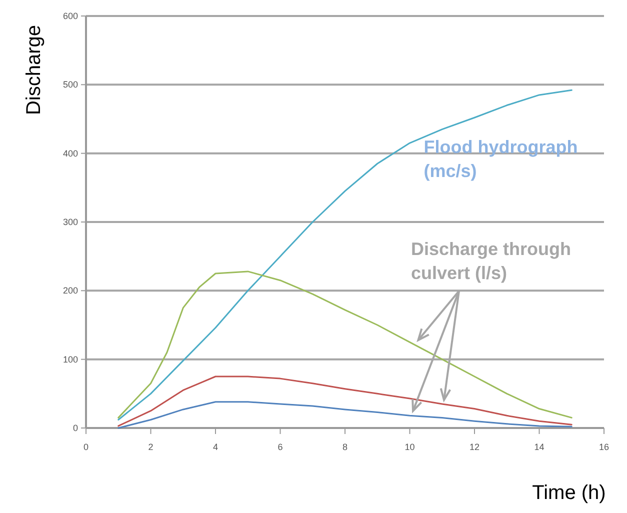 The image size is (627, 513). I want to click on series-label: Flood hydrograph (mc/s), so click(501, 159).